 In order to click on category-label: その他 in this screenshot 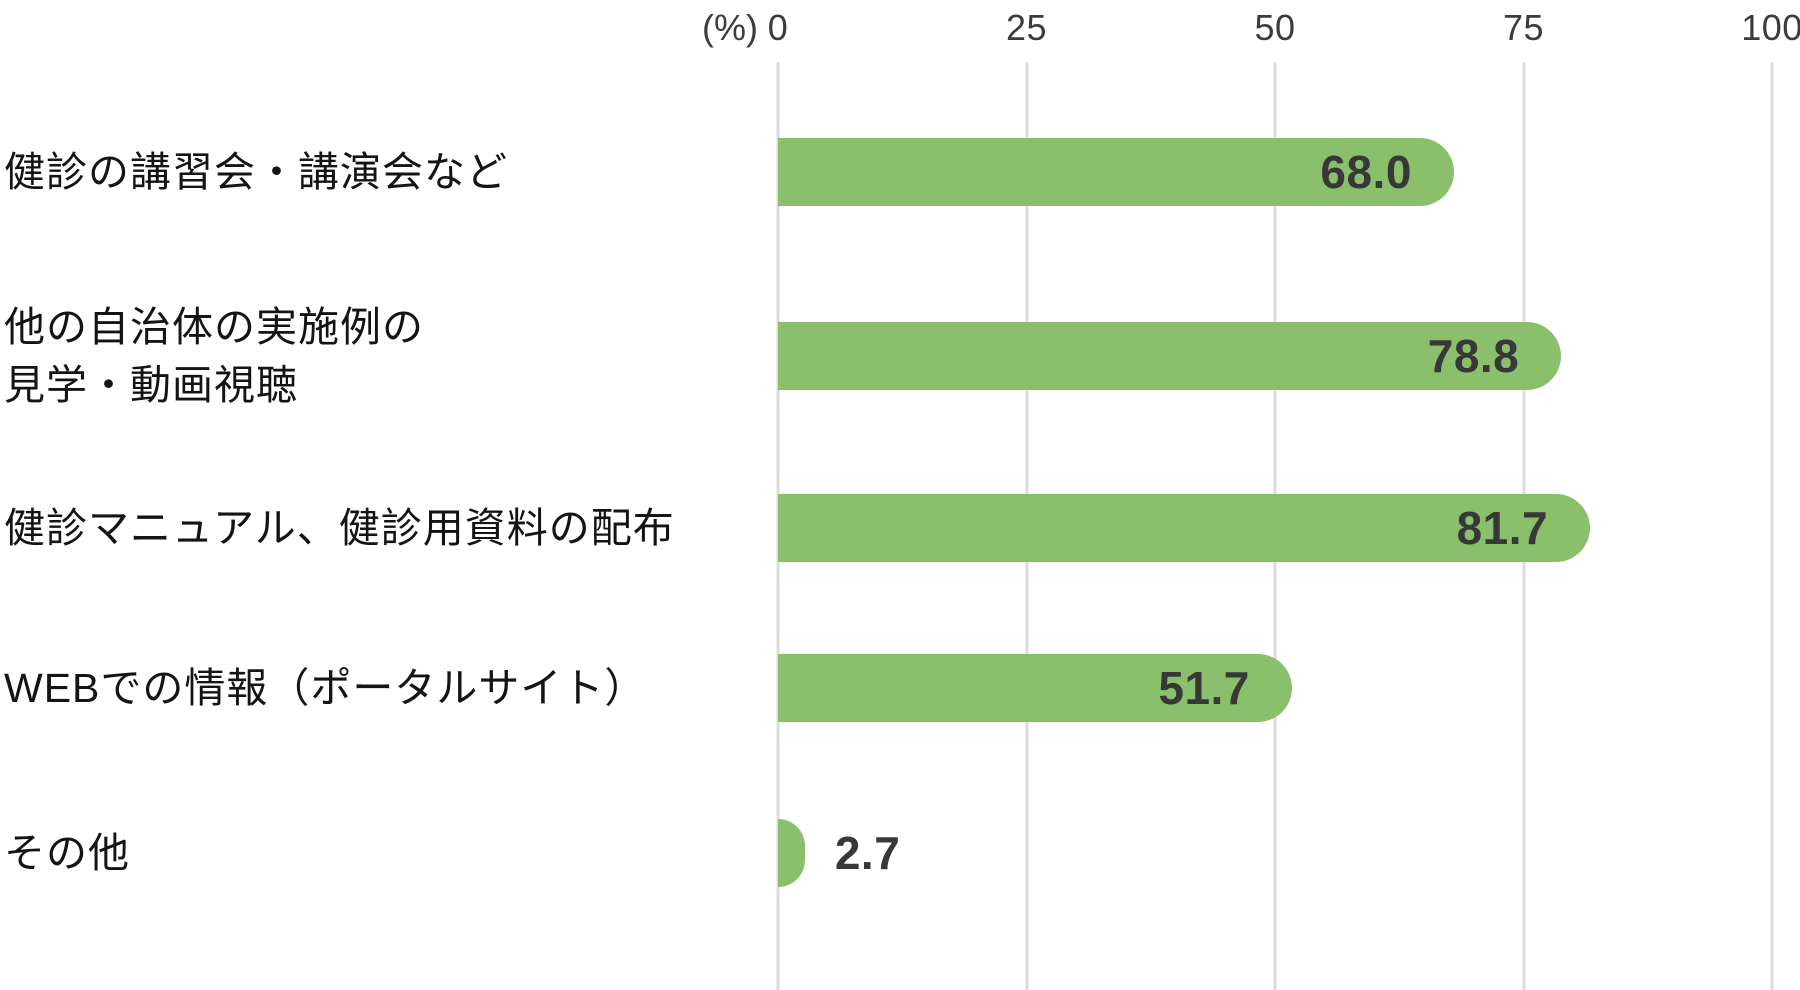, I will do `click(67, 852)`.